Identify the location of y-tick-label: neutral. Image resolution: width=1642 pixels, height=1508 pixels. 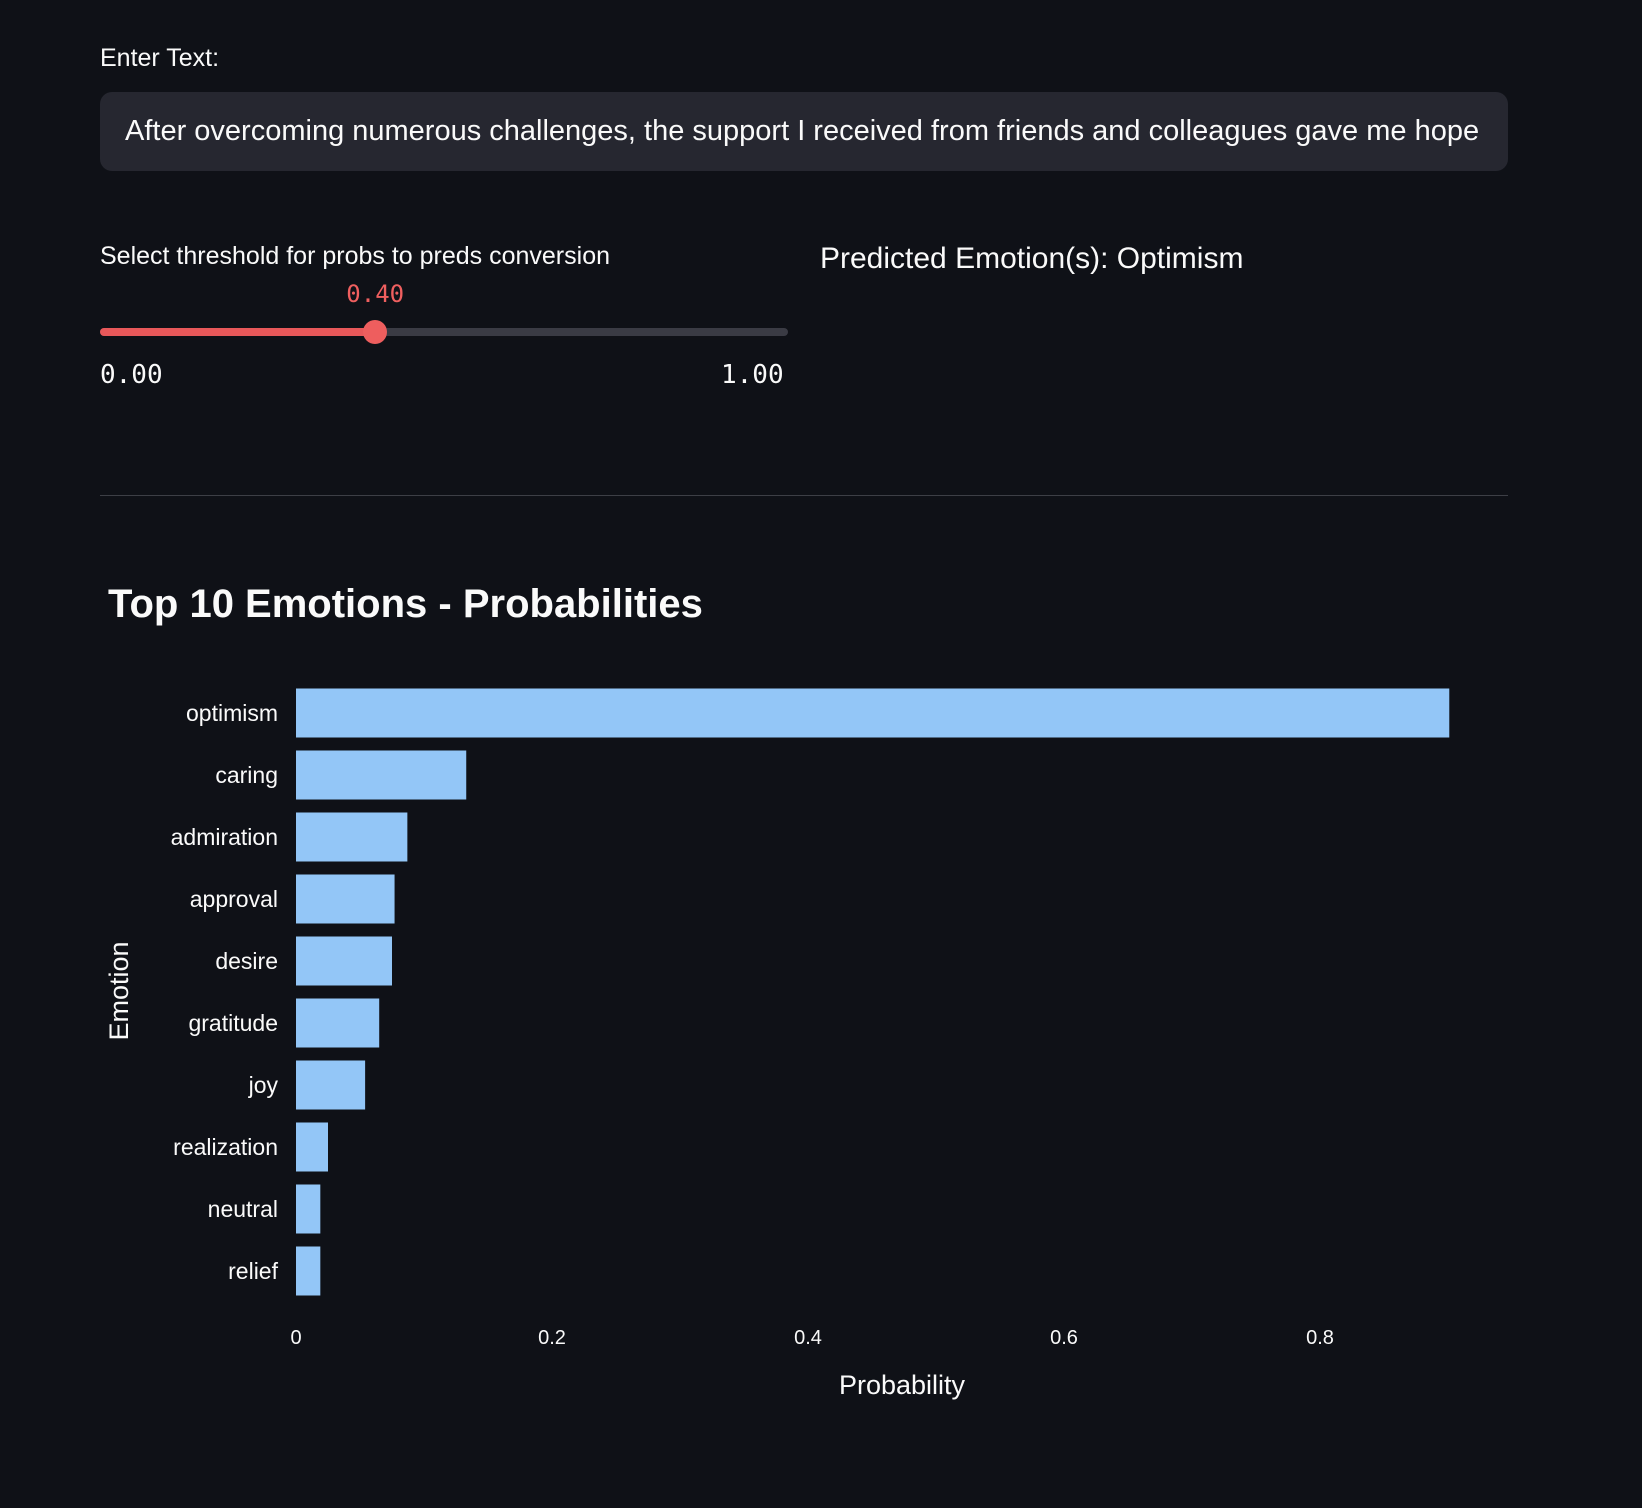
(243, 1209).